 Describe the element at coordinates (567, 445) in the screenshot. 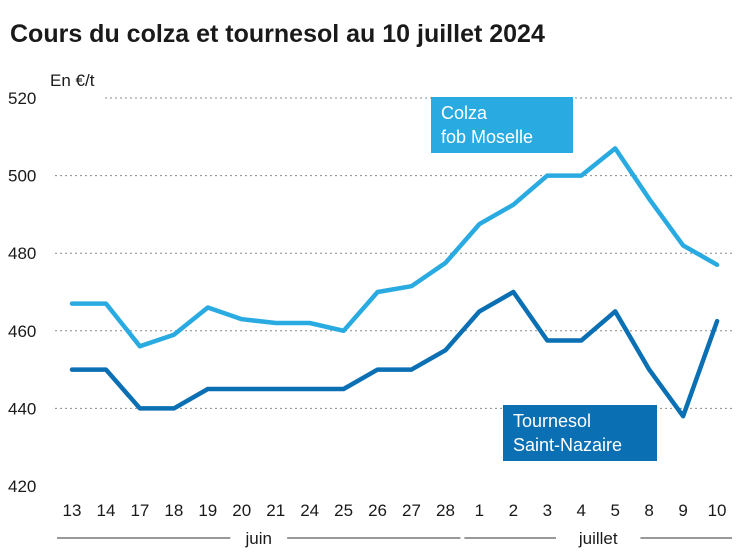

I see `series-label-text: Saint-Nazaire` at that location.